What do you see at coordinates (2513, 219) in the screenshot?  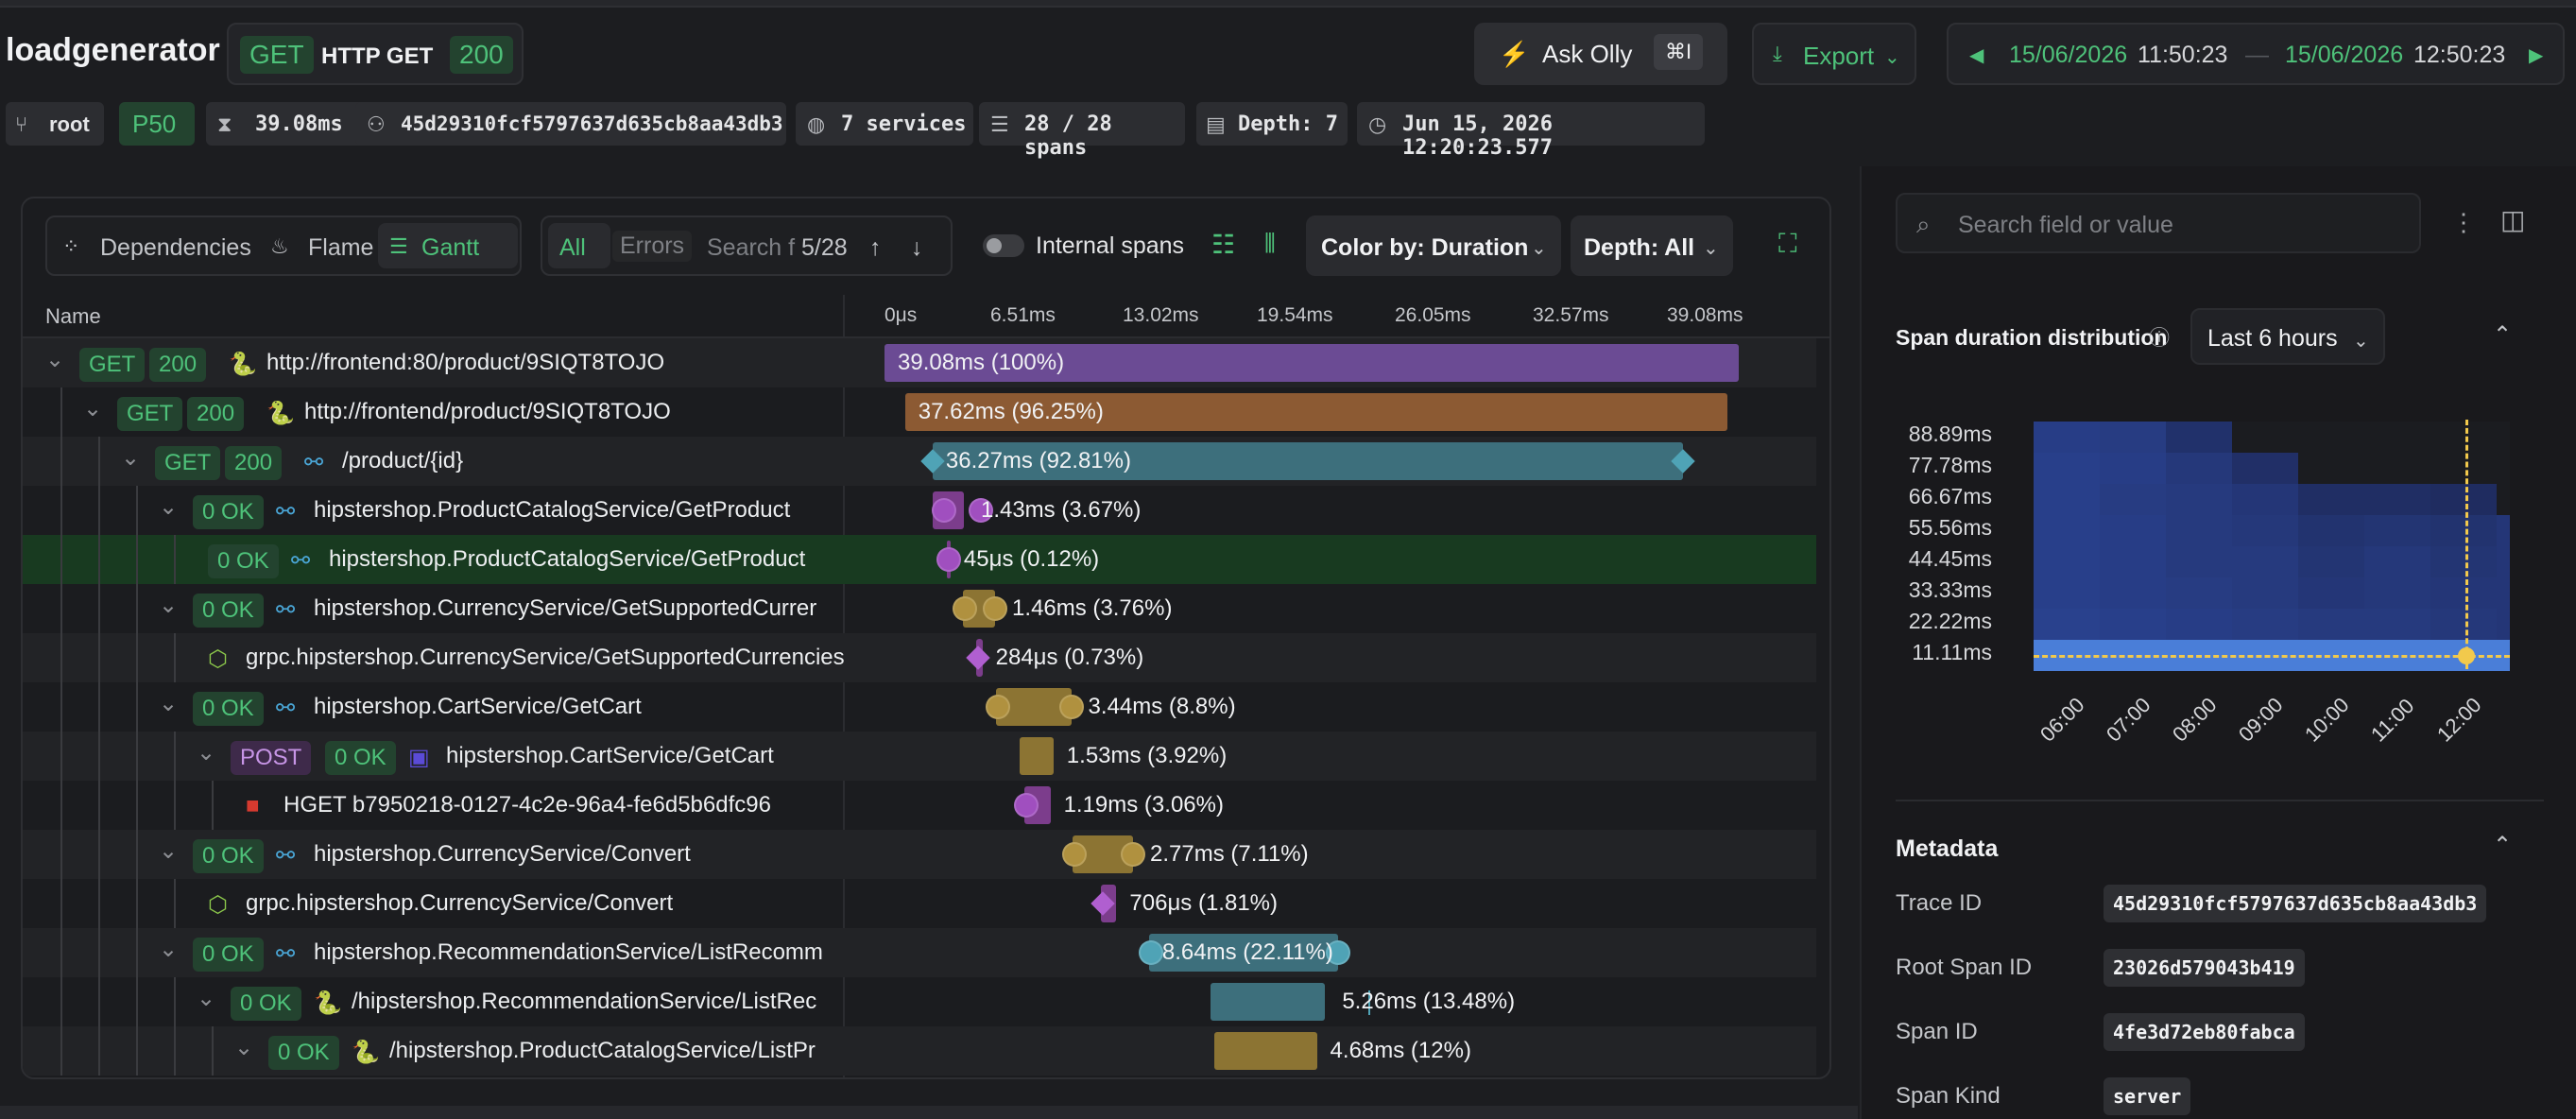 I see `toggle-panel-icon: ◫` at bounding box center [2513, 219].